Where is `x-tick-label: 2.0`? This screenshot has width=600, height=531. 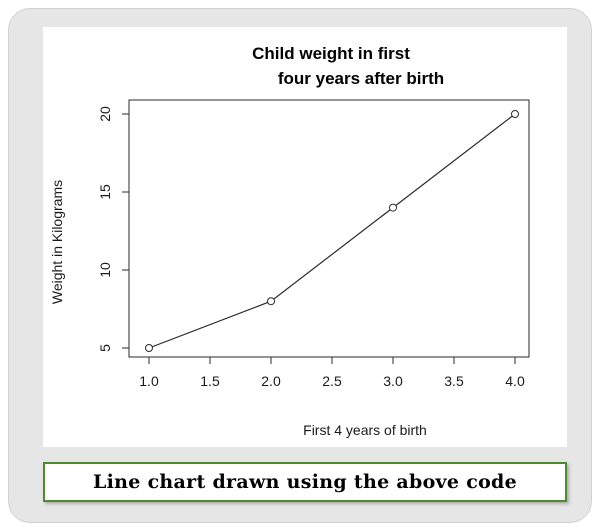
x-tick-label: 2.0 is located at coordinates (271, 381).